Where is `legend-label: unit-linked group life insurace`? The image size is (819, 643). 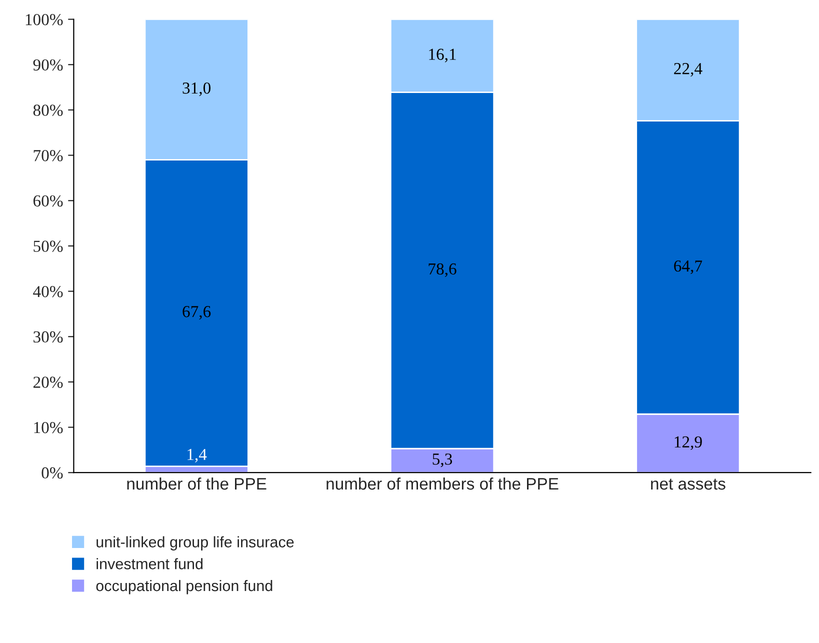 legend-label: unit-linked group life insurace is located at coordinates (195, 543).